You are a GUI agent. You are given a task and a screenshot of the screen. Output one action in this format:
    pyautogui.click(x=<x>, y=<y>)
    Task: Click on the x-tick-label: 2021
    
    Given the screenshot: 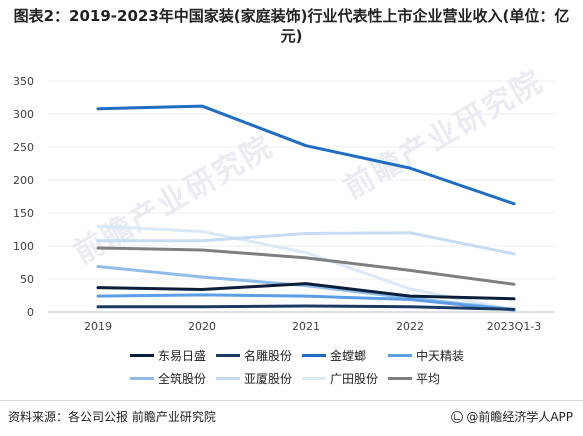 What is the action you would take?
    pyautogui.click(x=306, y=326)
    